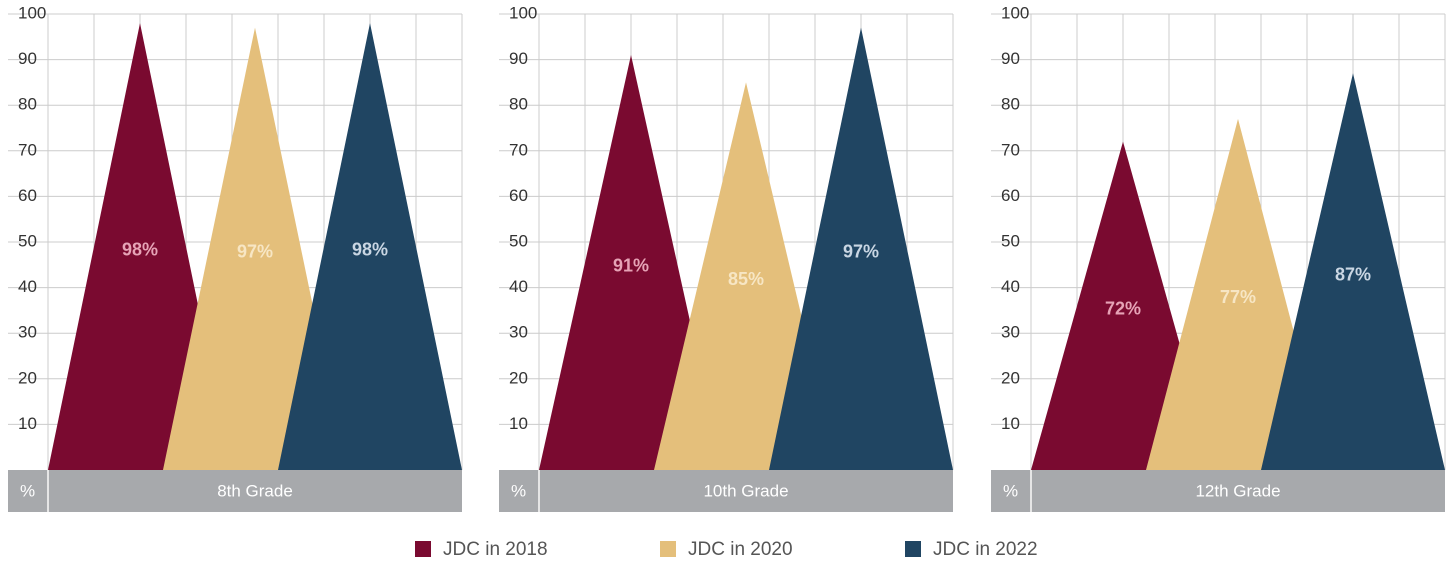  I want to click on value-label: 91%, so click(631, 265).